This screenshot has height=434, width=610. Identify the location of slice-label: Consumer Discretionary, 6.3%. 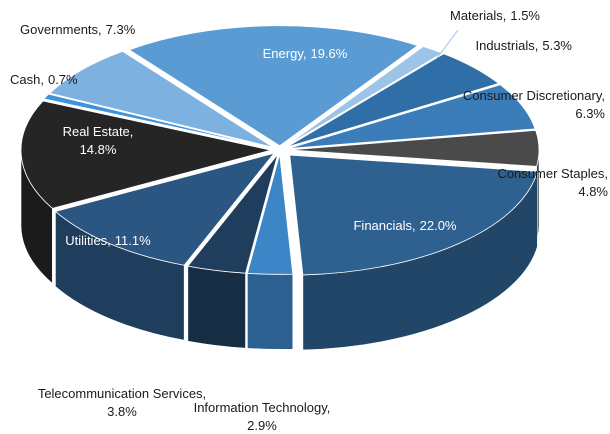
(534, 104).